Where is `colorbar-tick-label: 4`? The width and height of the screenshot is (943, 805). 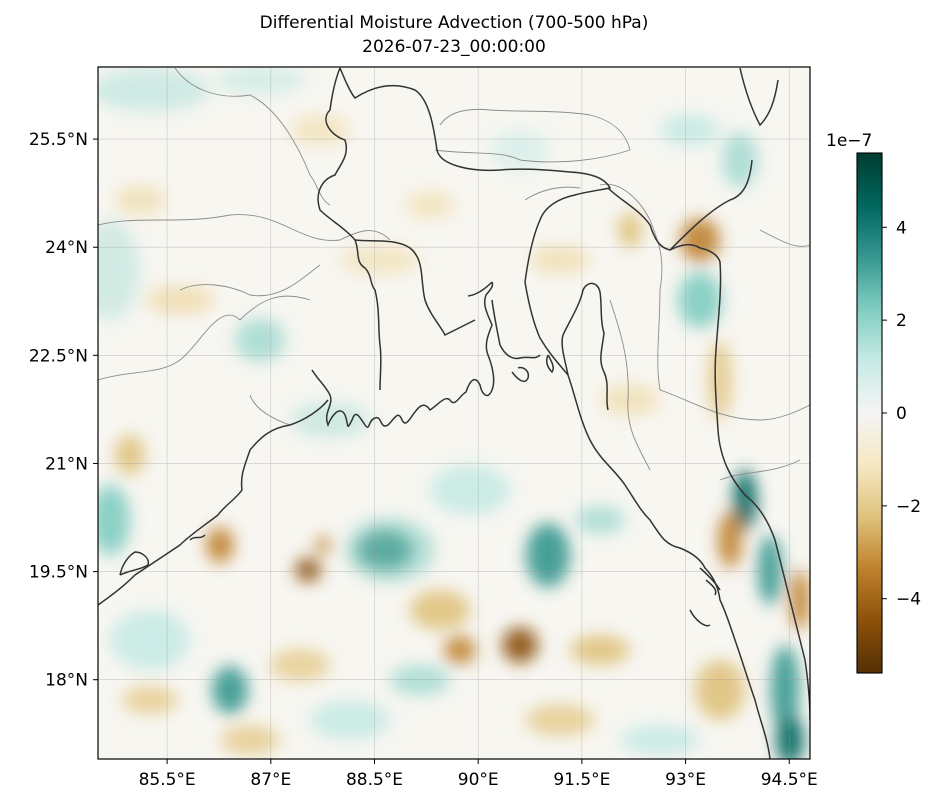
colorbar-tick-label: 4 is located at coordinates (901, 228).